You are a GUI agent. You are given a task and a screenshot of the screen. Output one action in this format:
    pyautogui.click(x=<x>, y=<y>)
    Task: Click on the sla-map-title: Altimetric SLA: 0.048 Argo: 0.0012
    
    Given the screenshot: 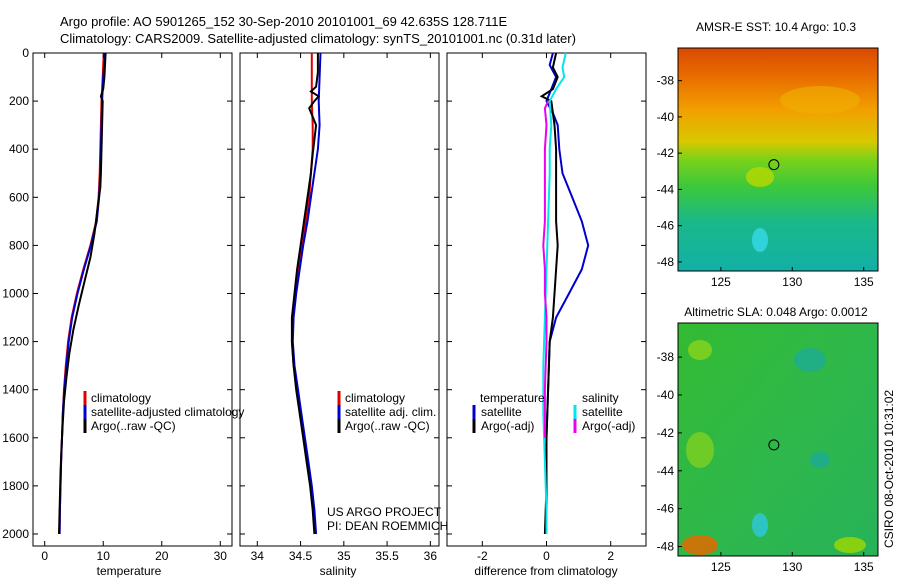 What is the action you would take?
    pyautogui.click(x=776, y=312)
    